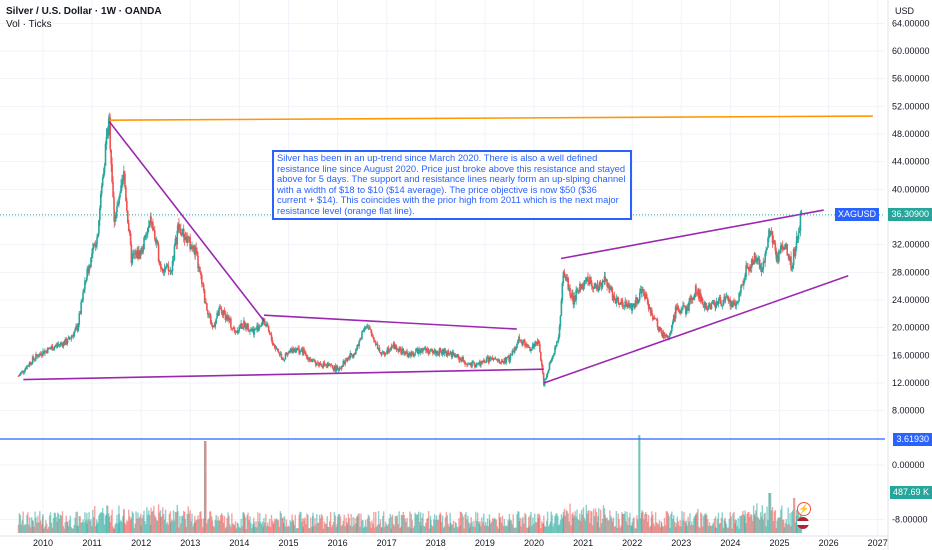 This screenshot has width=932, height=550. Describe the element at coordinates (905, 11) in the screenshot. I see `currency-label: USD` at that location.